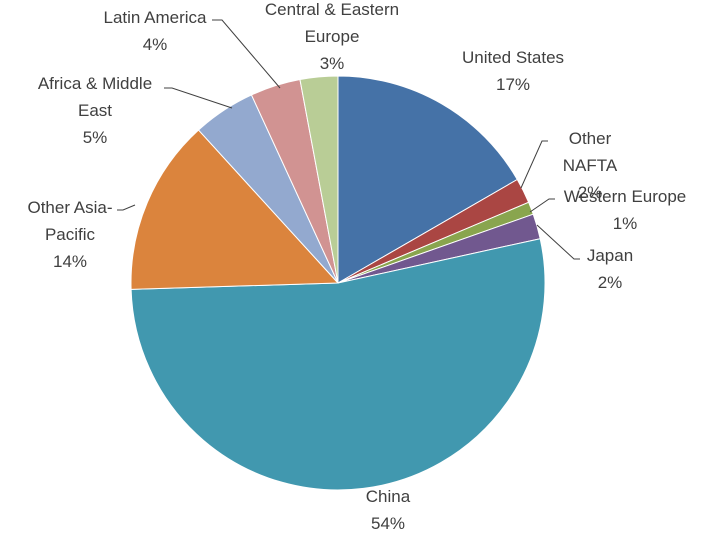  I want to click on category-name: Africa & Middle East, so click(95, 97).